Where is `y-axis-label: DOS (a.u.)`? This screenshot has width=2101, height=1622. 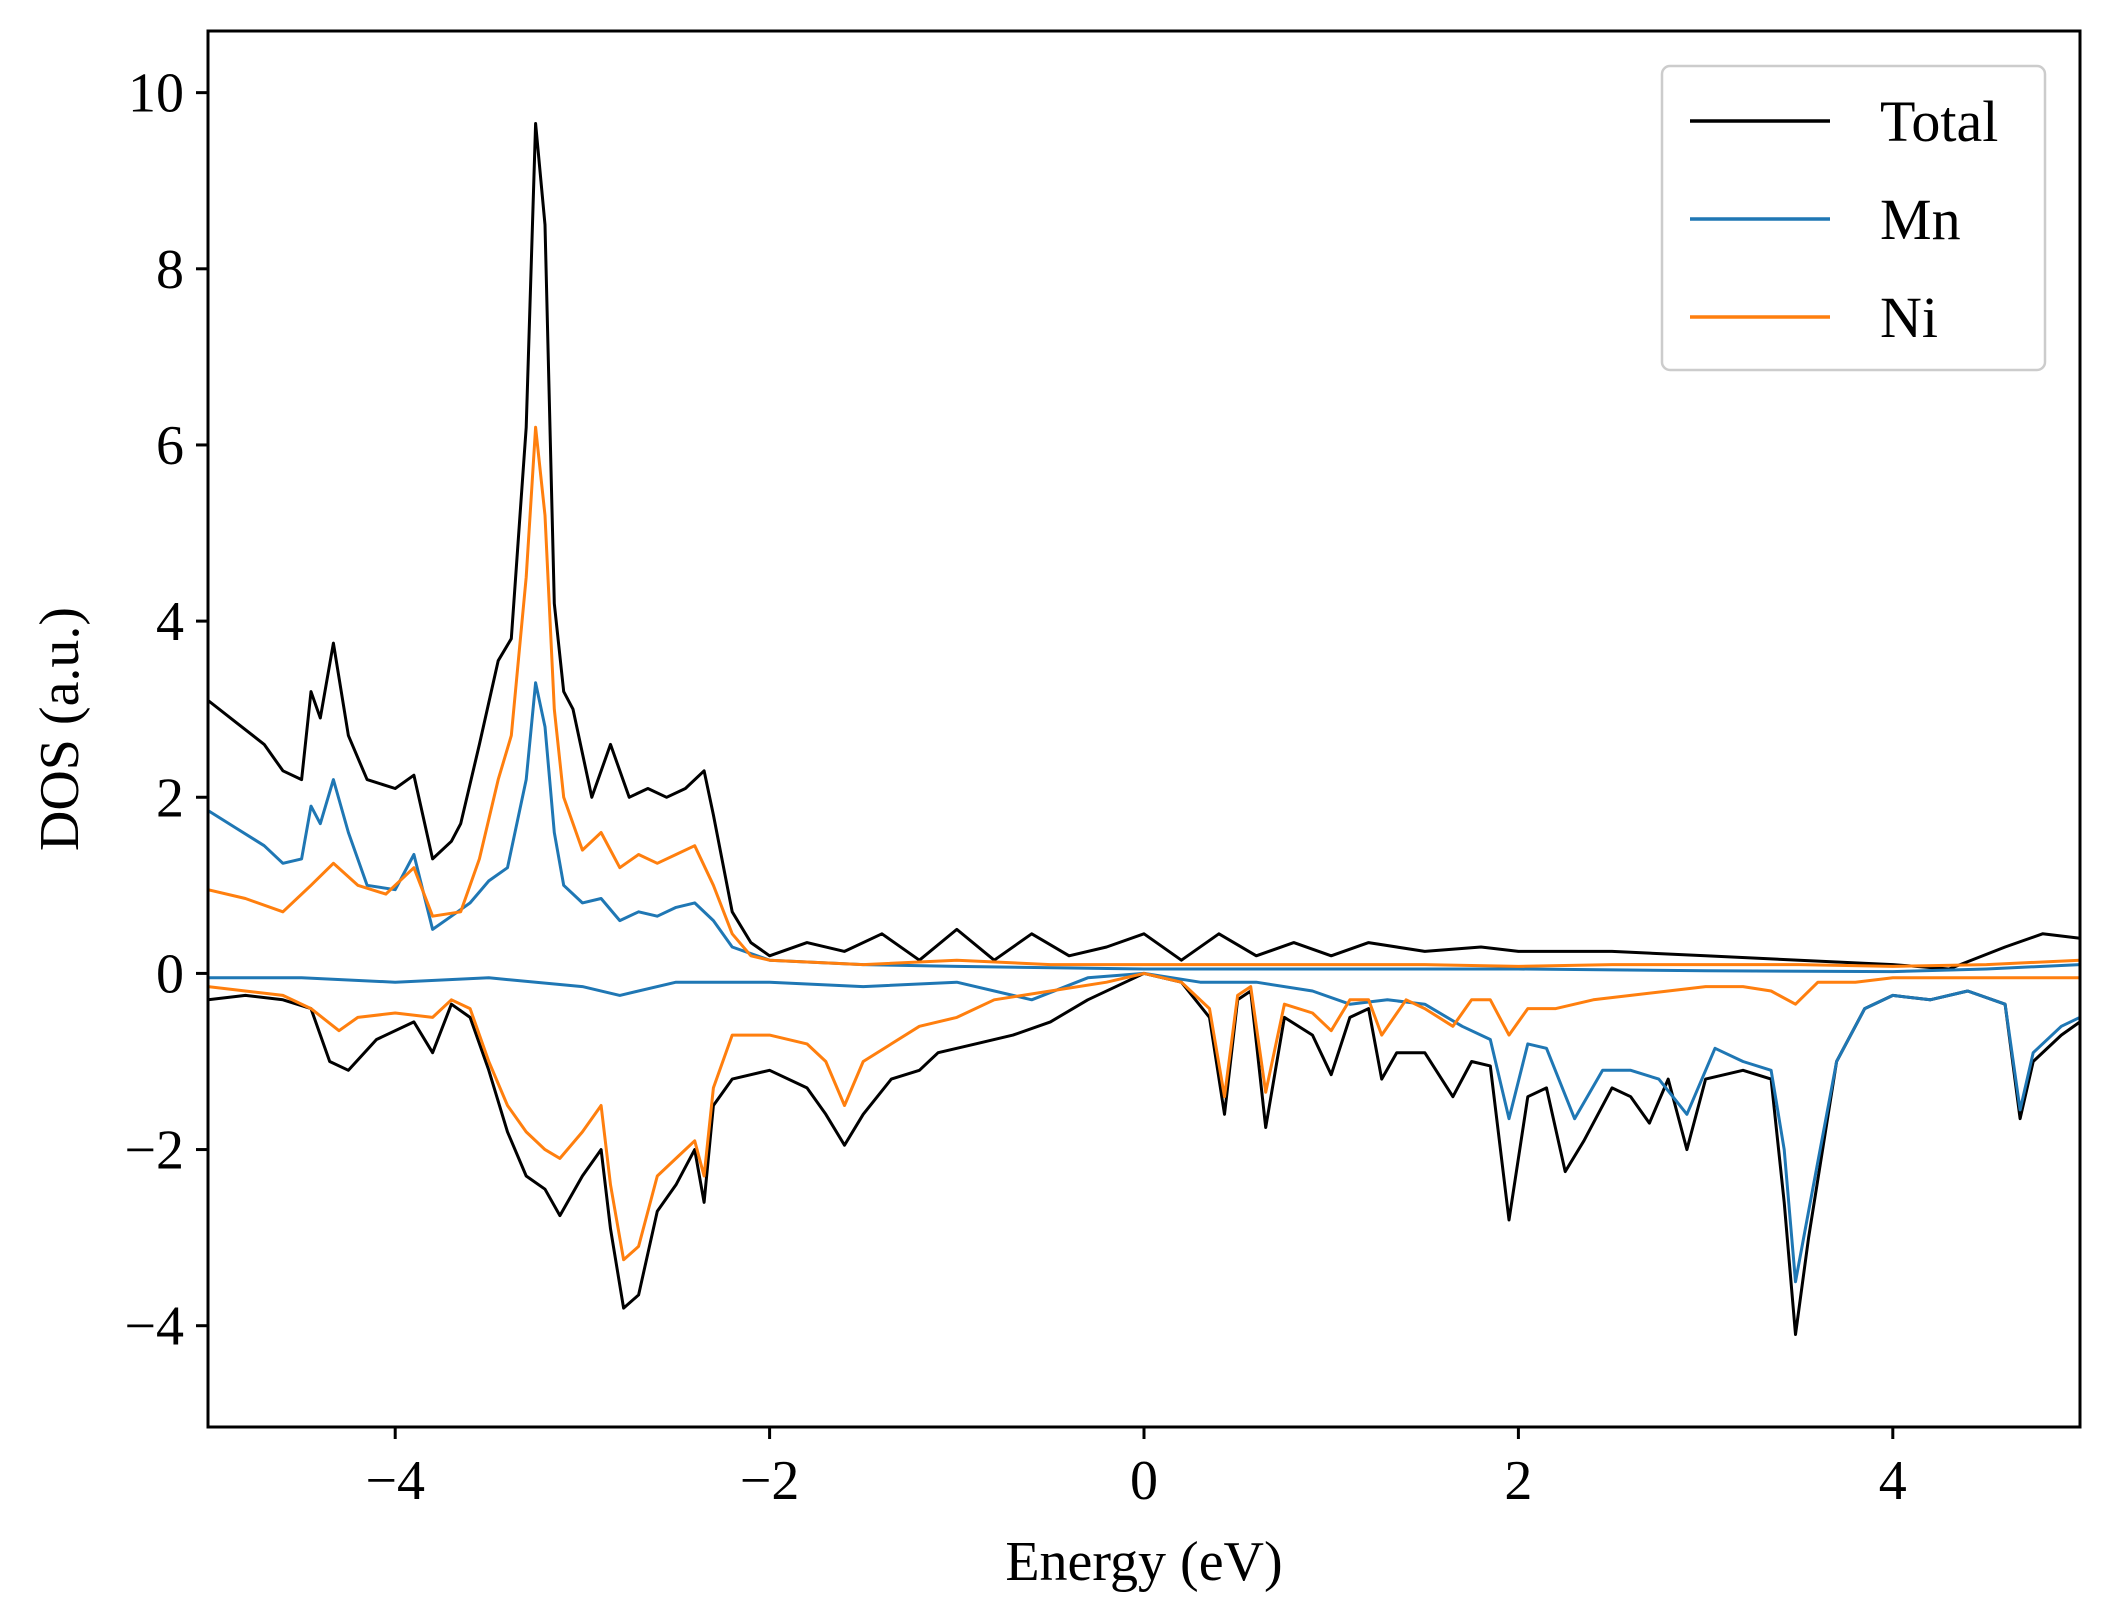
y-axis-label: DOS (a.u.) is located at coordinates (60, 729).